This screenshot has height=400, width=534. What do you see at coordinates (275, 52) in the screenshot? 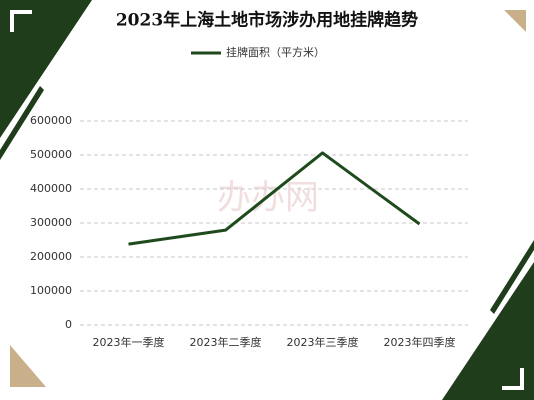
I see `legend-label: 挂牌面积（平方米）` at bounding box center [275, 52].